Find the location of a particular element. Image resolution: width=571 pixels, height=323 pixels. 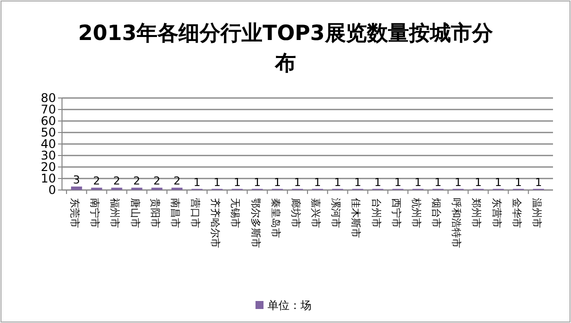

x-tick-label: 漯河市 is located at coordinates (336, 213).